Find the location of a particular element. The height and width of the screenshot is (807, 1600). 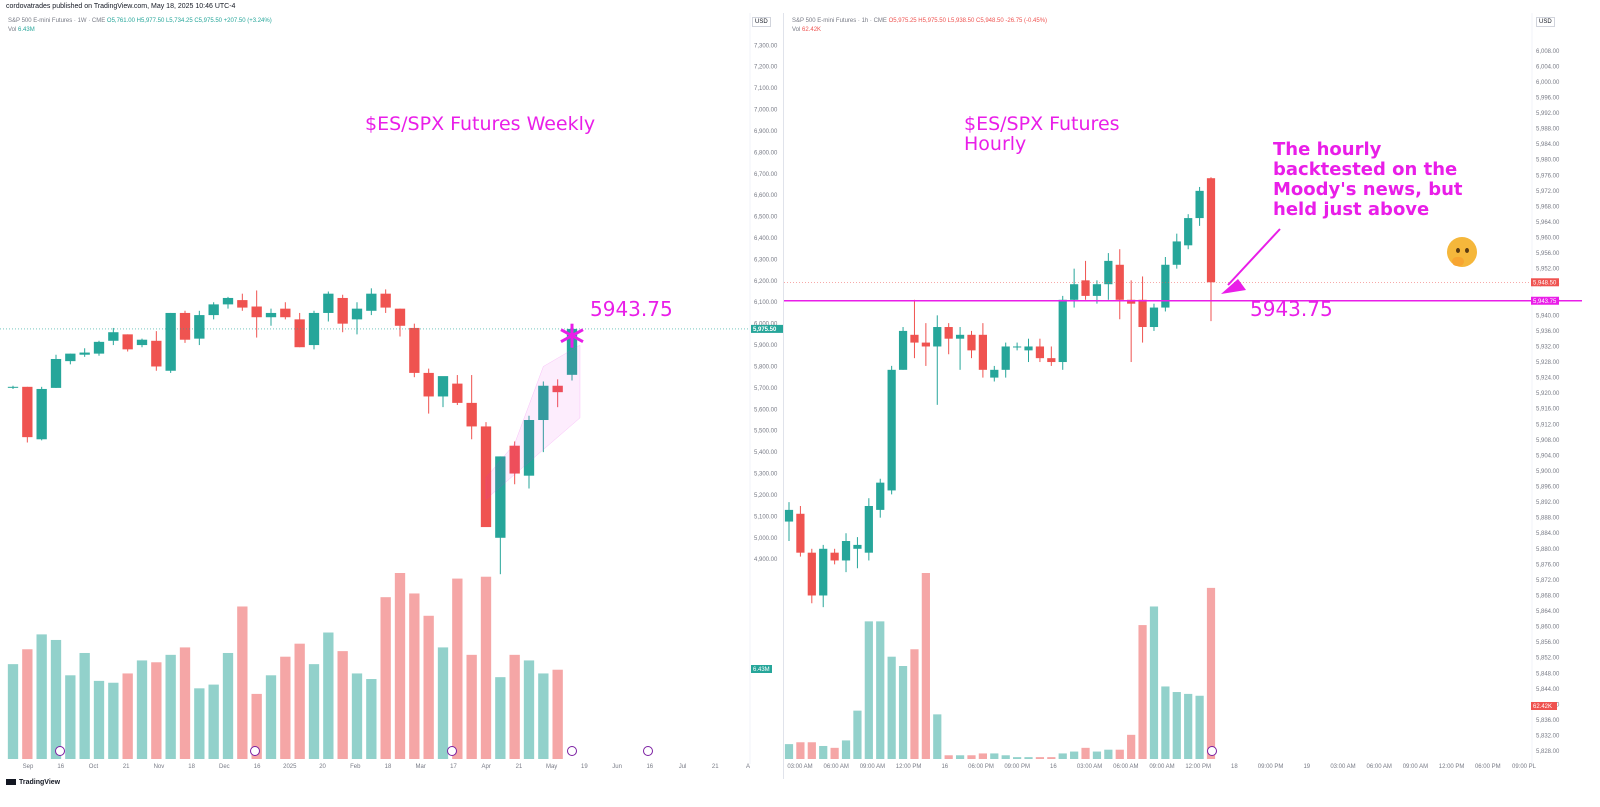

last-price-tag: 5,948.50 is located at coordinates (1545, 283).